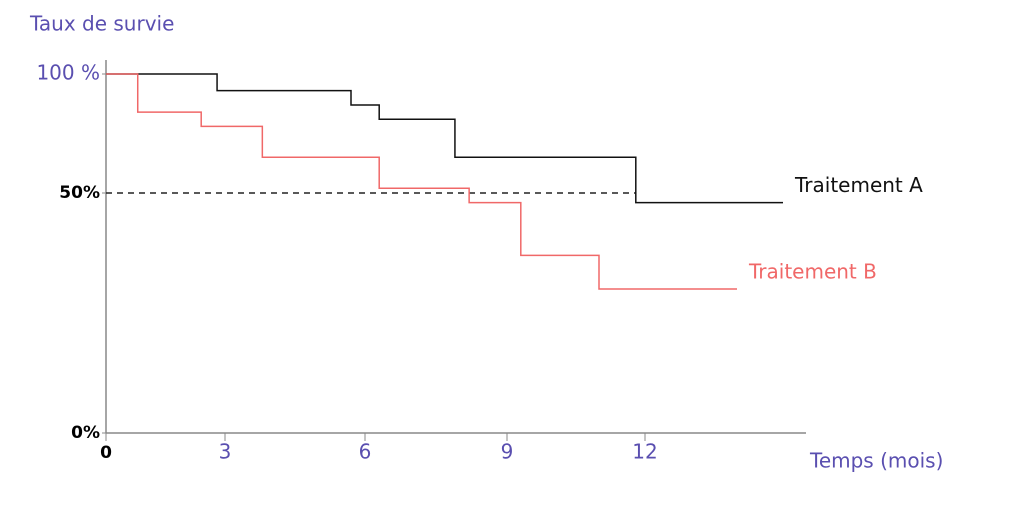 Image resolution: width=1014 pixels, height=516 pixels. Describe the element at coordinates (225, 452) in the screenshot. I see `x-tick-label: 3` at that location.